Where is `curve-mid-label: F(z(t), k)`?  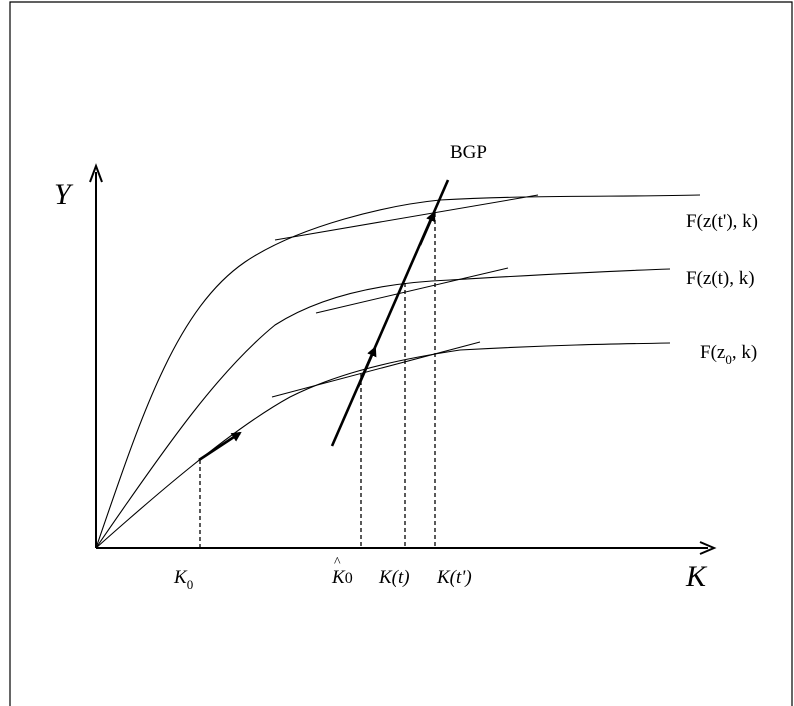 curve-mid-label: F(z(t), k) is located at coordinates (720, 278).